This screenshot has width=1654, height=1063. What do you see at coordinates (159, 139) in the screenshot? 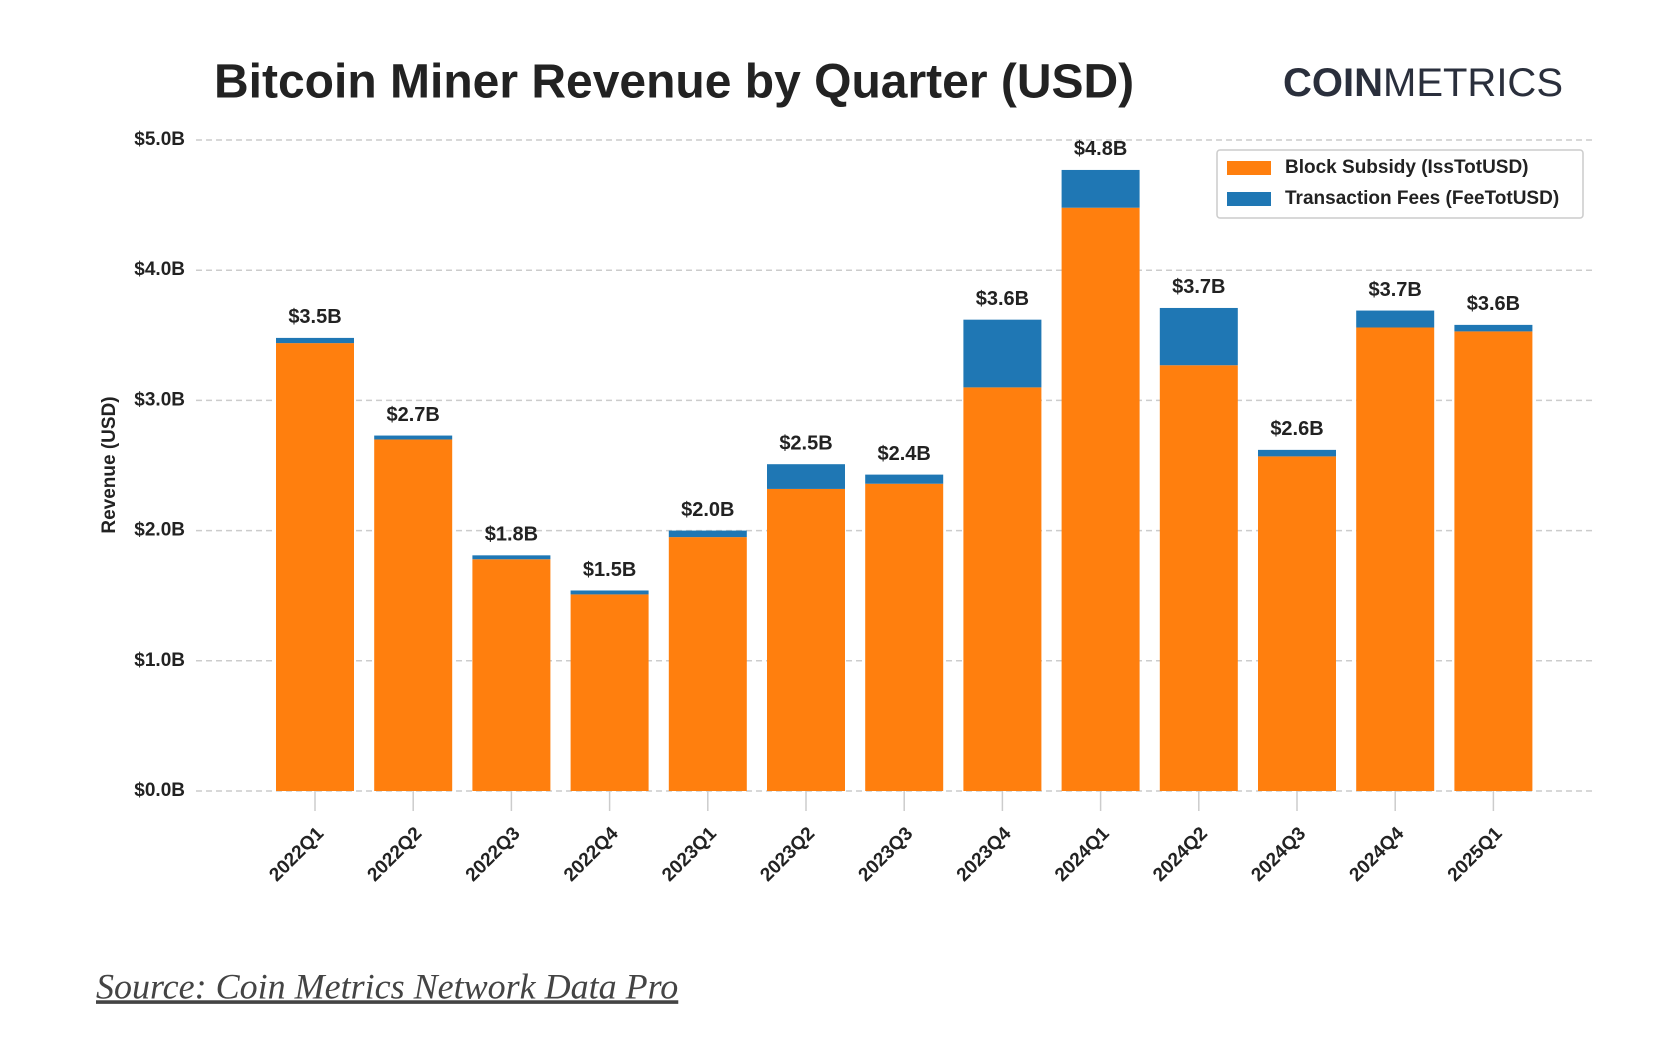
I see `y-tick-label: $5.0B` at bounding box center [159, 139].